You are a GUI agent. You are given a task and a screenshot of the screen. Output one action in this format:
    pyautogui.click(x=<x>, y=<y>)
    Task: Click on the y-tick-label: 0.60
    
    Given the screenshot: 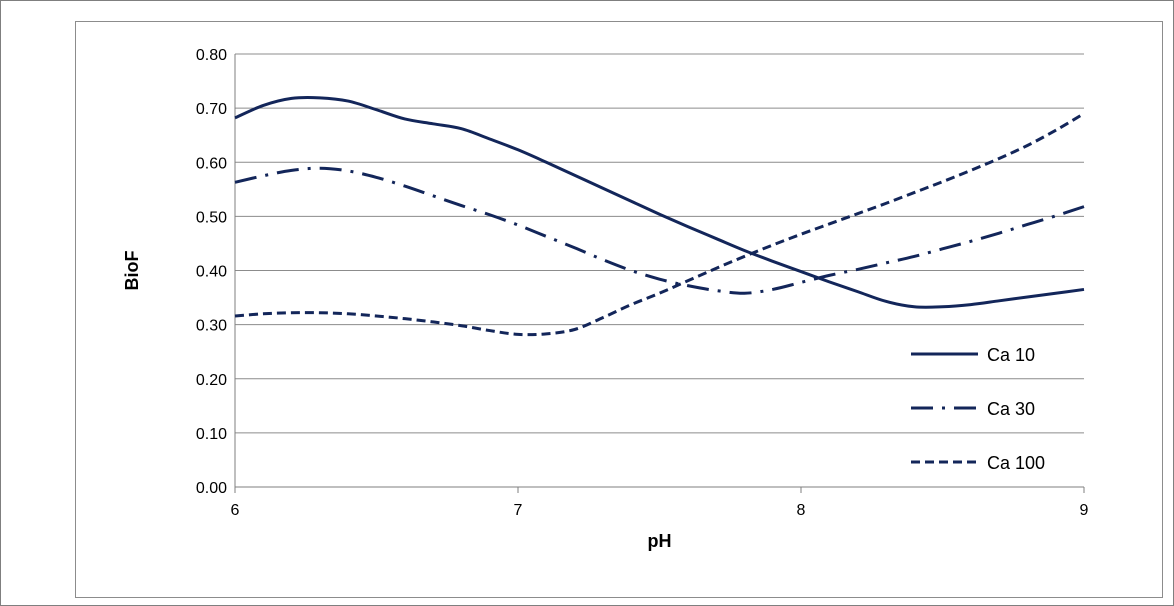 What is the action you would take?
    pyautogui.click(x=211, y=163)
    